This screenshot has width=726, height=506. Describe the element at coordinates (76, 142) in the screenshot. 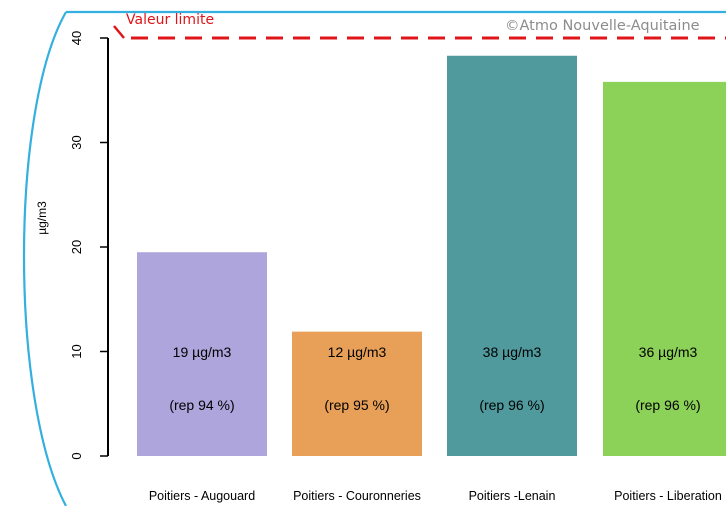

I see `y-tick-label: 30` at that location.